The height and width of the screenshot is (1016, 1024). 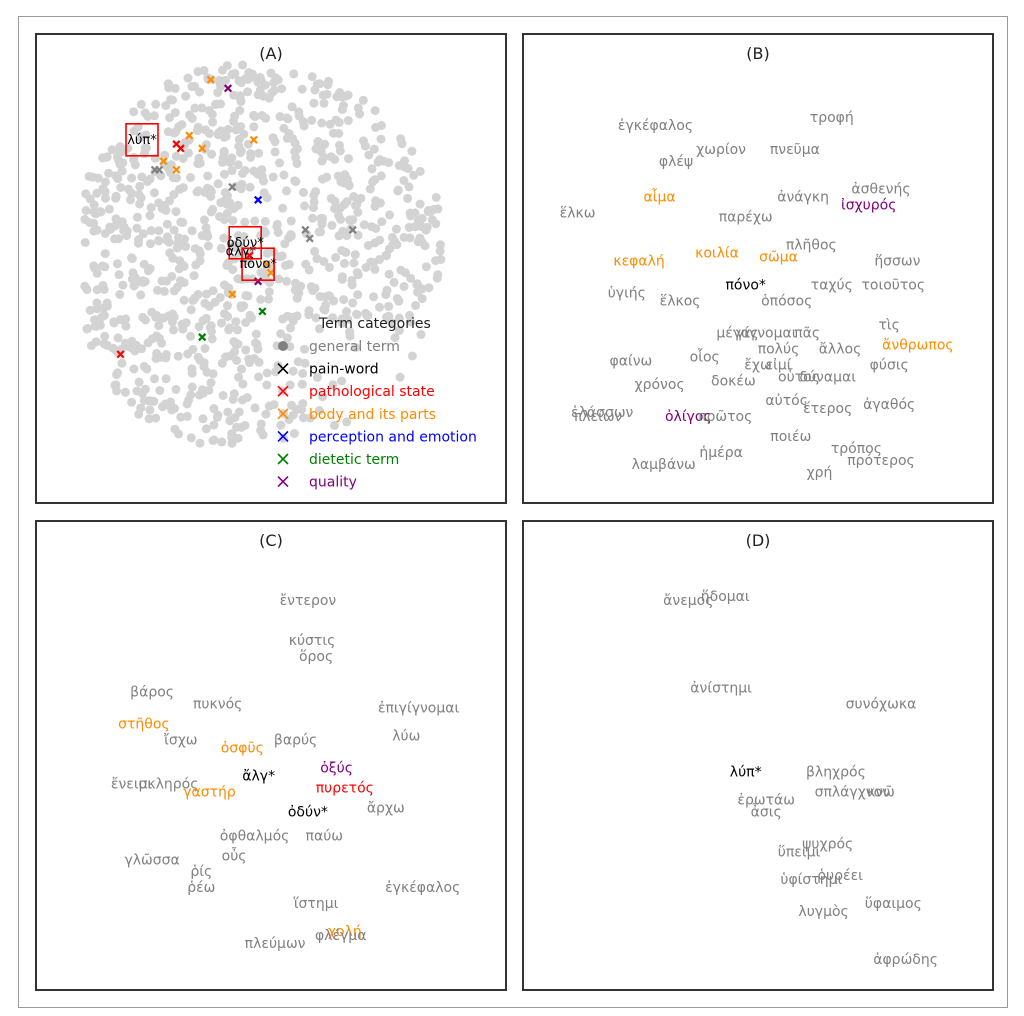 I want to click on word-label: ἕτερος, so click(x=827, y=409).